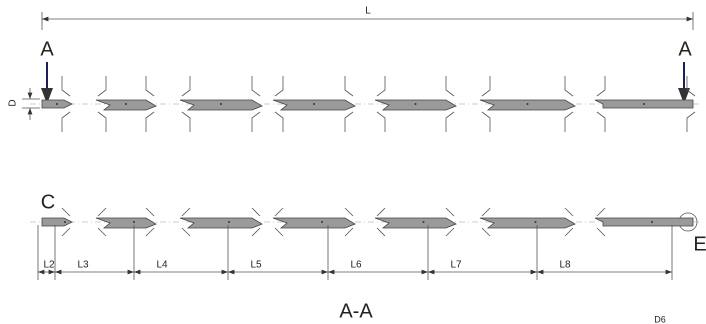 The height and width of the screenshot is (324, 706). What do you see at coordinates (565, 265) in the screenshot?
I see `dimension-label: L8` at bounding box center [565, 265].